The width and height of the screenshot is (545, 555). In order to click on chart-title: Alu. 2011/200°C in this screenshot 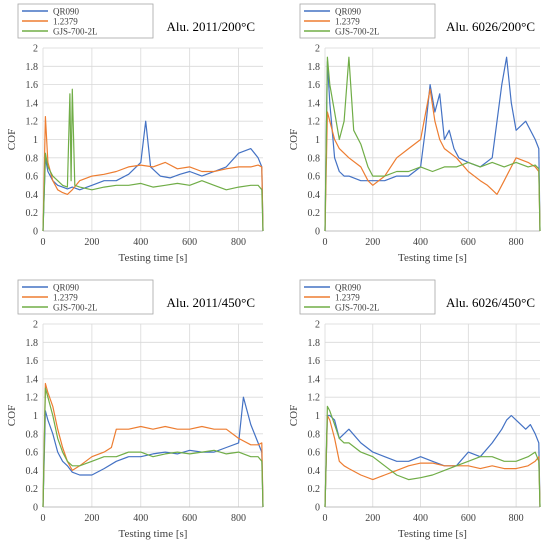, I will do `click(211, 26)`.